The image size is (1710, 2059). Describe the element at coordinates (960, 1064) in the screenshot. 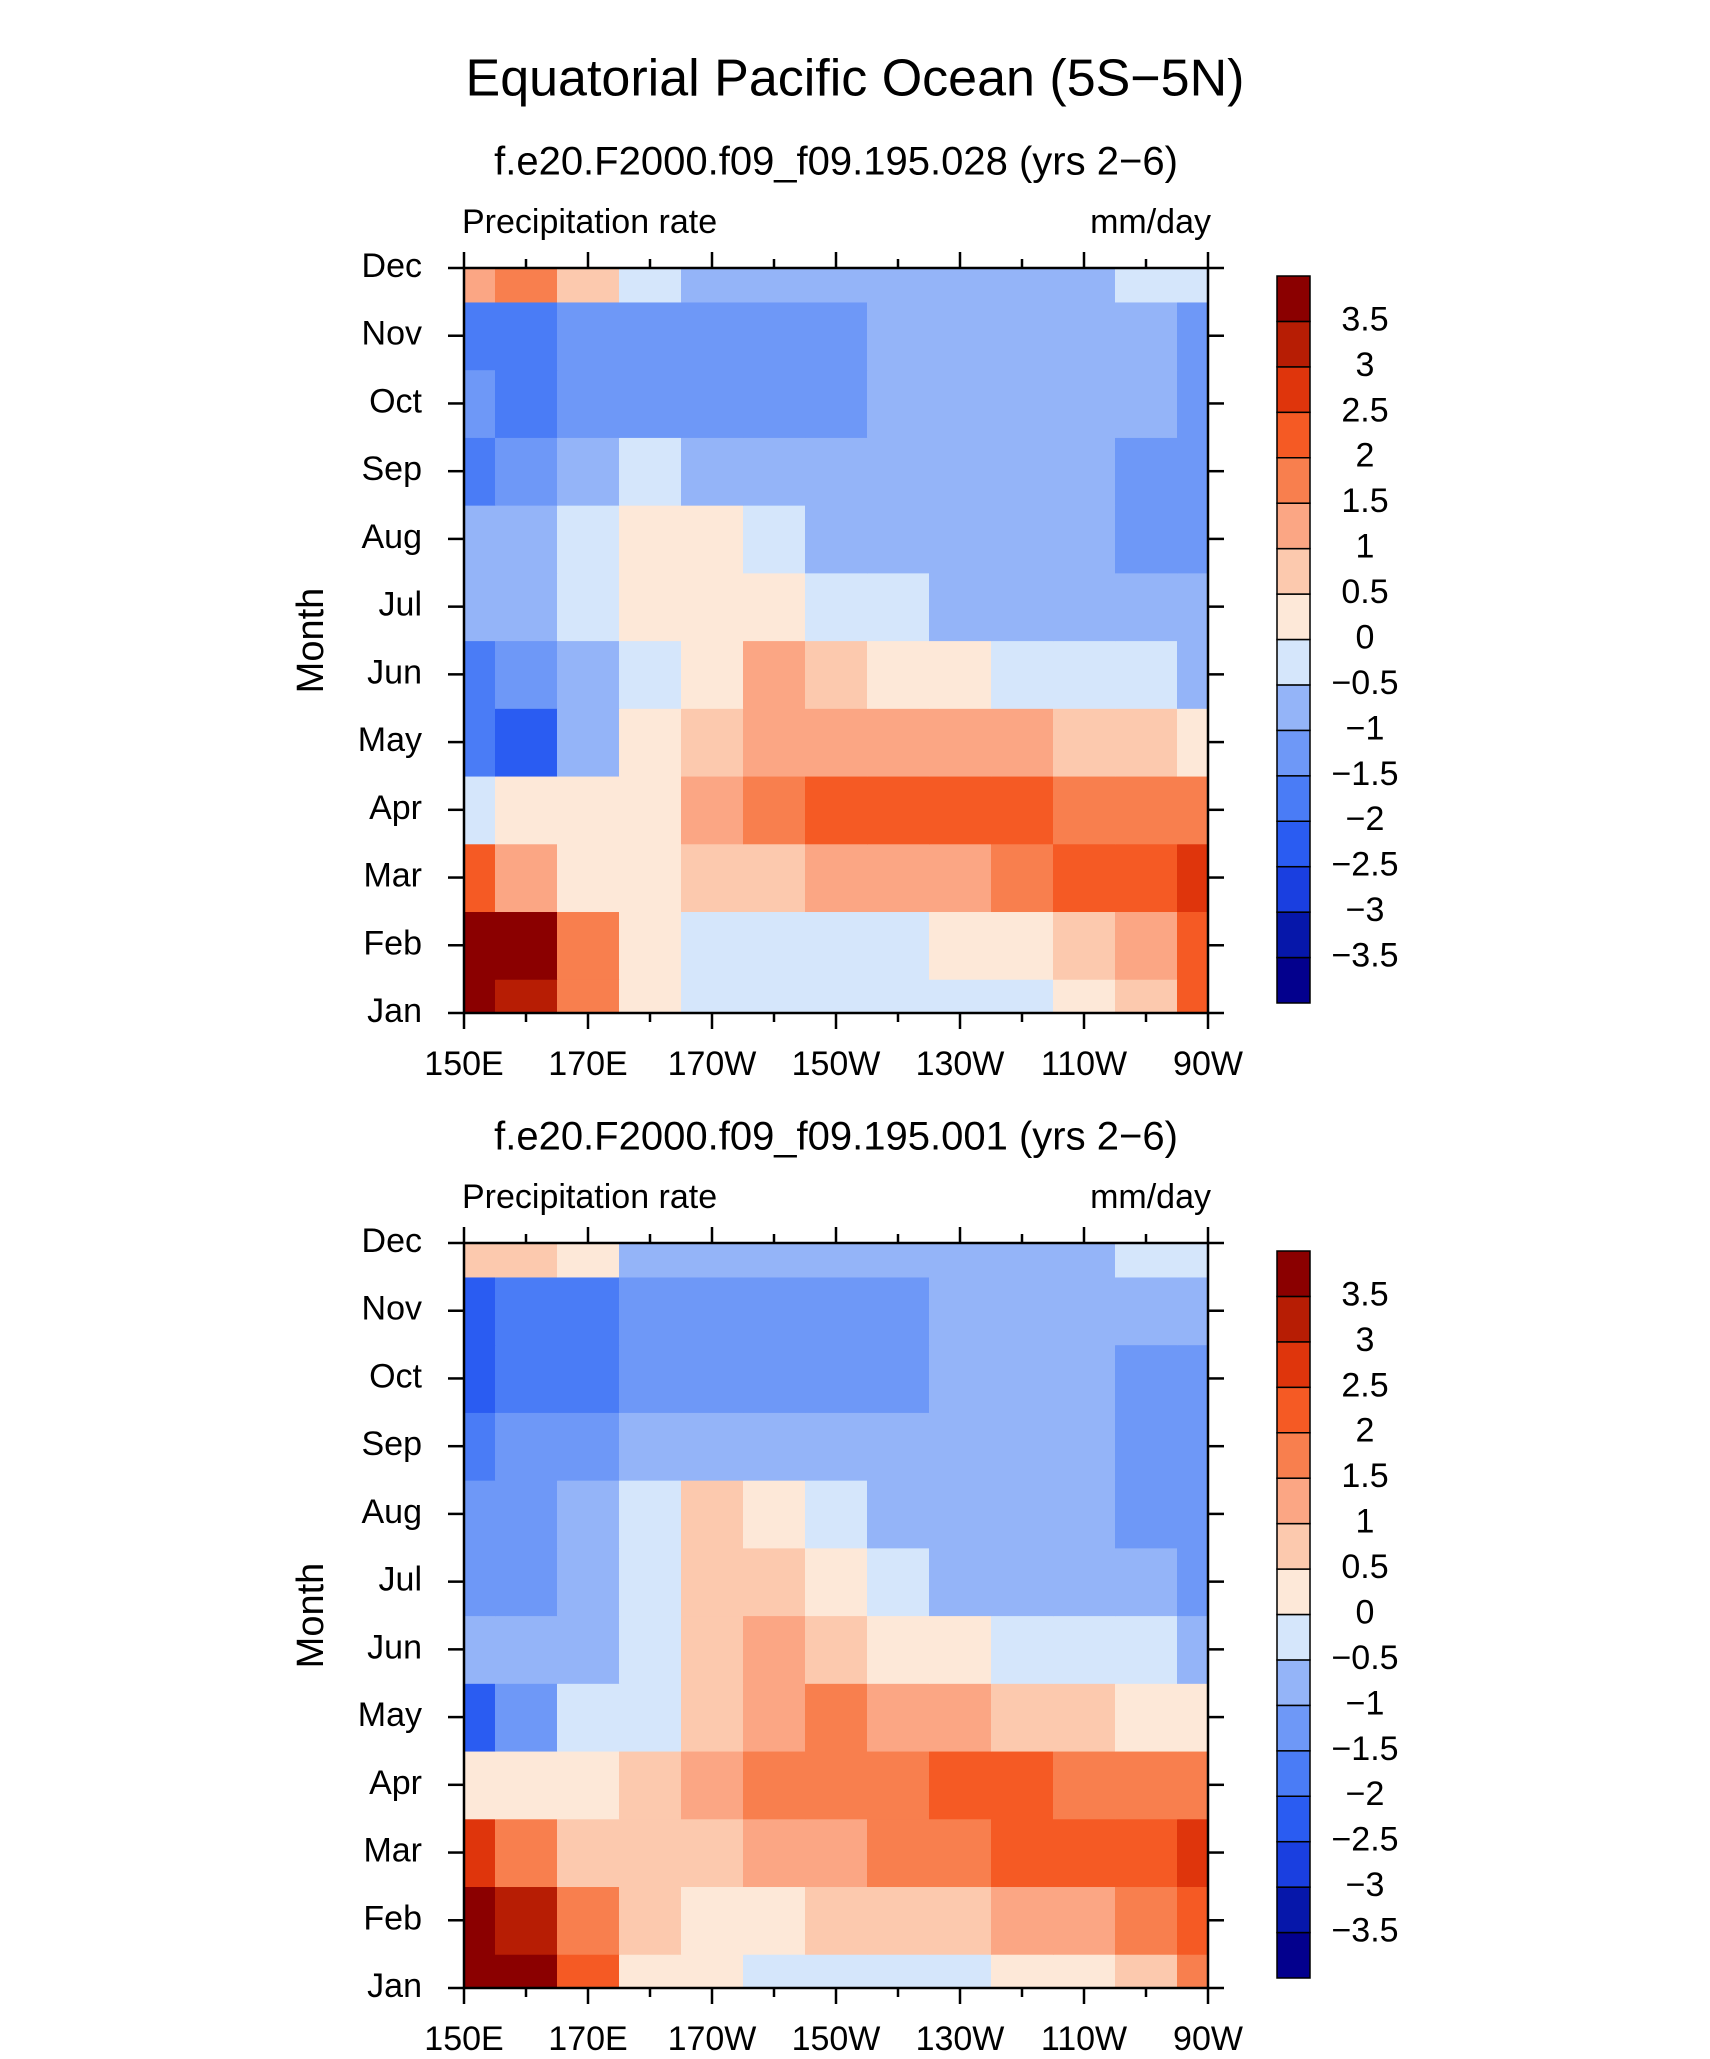

I see `x-tick-label: 130W` at that location.